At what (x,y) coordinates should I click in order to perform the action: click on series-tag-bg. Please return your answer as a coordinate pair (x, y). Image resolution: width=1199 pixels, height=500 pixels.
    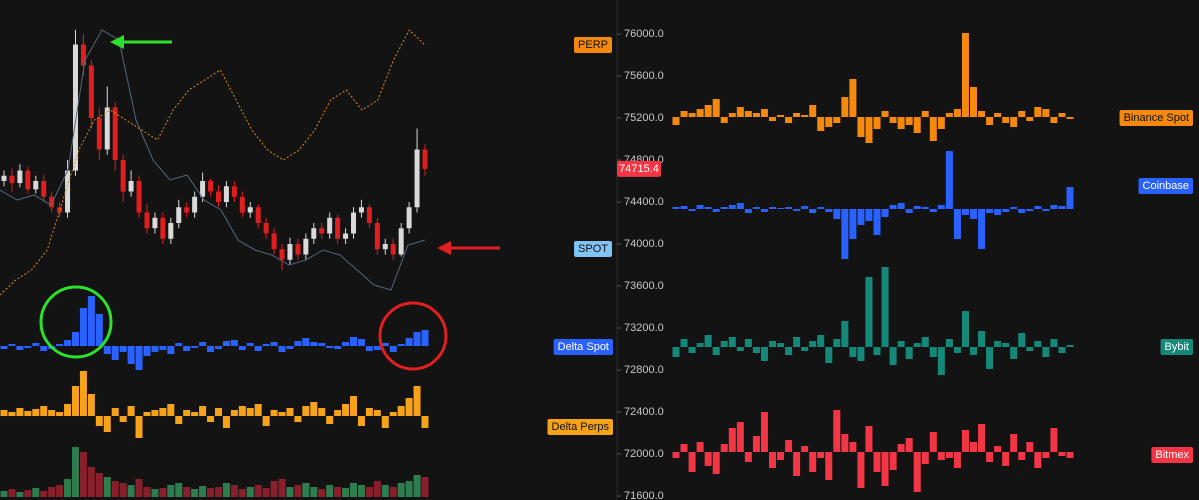
    Looking at the image, I should click on (1156, 118).